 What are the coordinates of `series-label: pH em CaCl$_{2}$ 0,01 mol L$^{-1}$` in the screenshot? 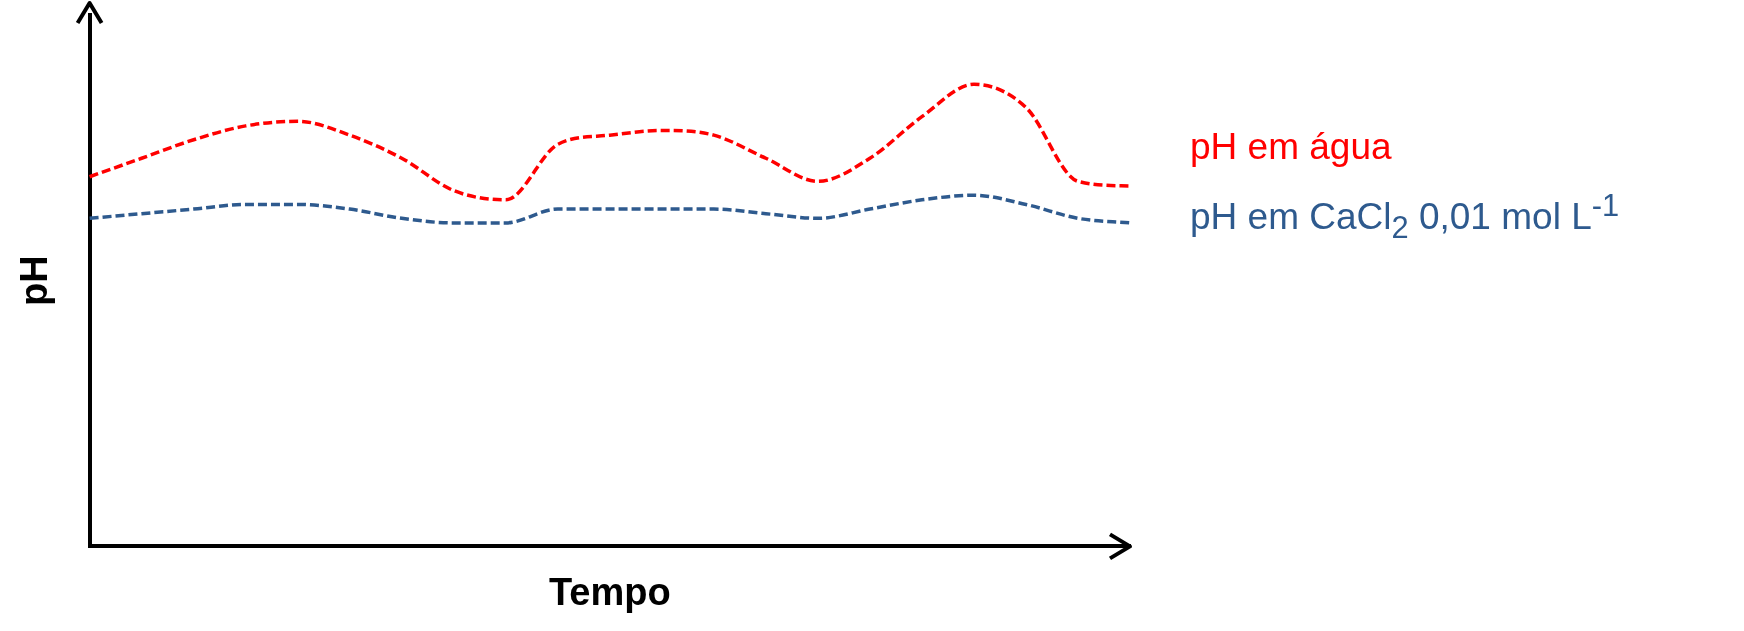 It's located at (1405, 216).